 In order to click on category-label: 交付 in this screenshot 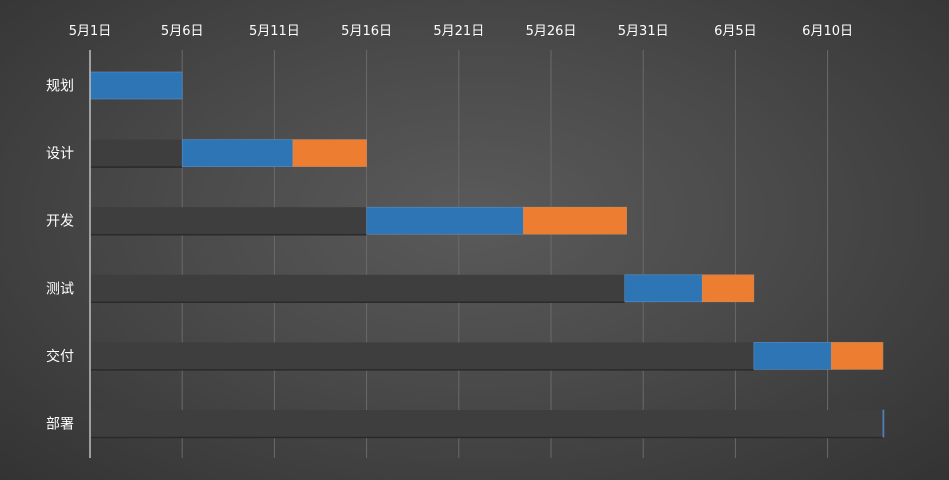, I will do `click(60, 356)`.